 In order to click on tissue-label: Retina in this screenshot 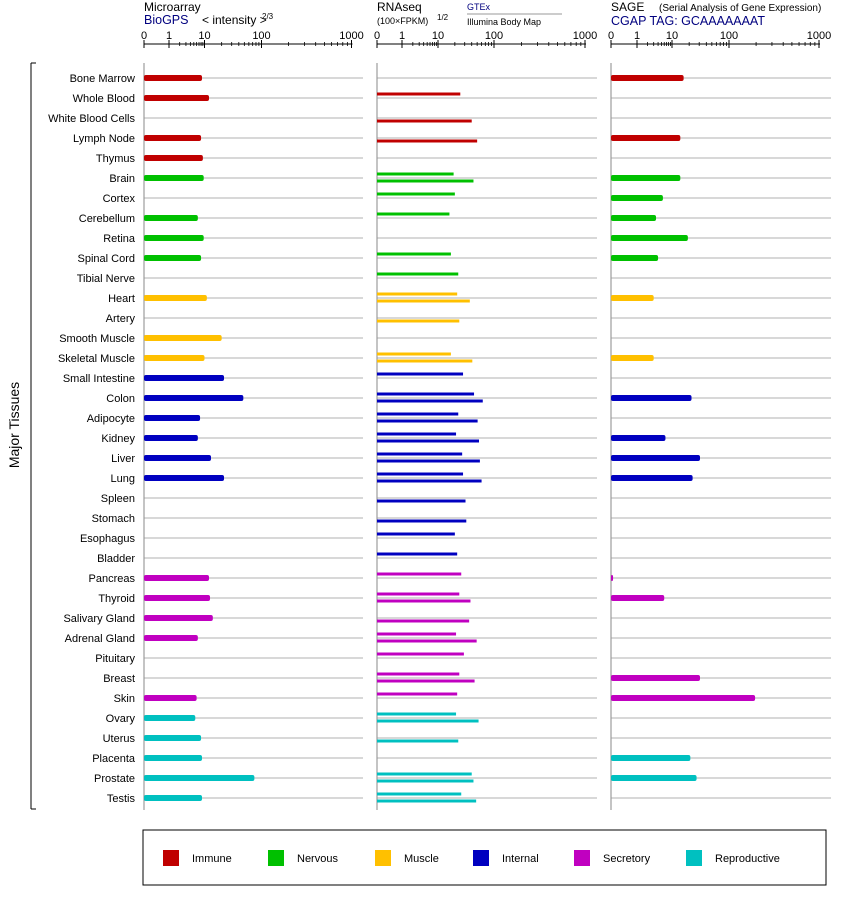, I will do `click(119, 239)`.